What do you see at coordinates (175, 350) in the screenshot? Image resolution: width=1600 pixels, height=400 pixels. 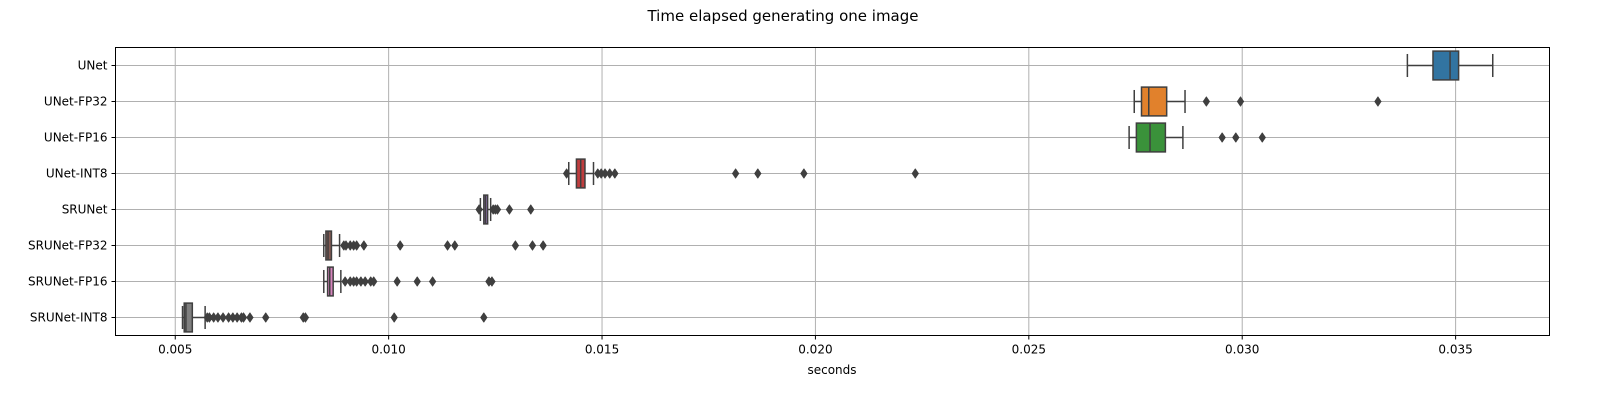 I see `x-tick-label: 0.005` at bounding box center [175, 350].